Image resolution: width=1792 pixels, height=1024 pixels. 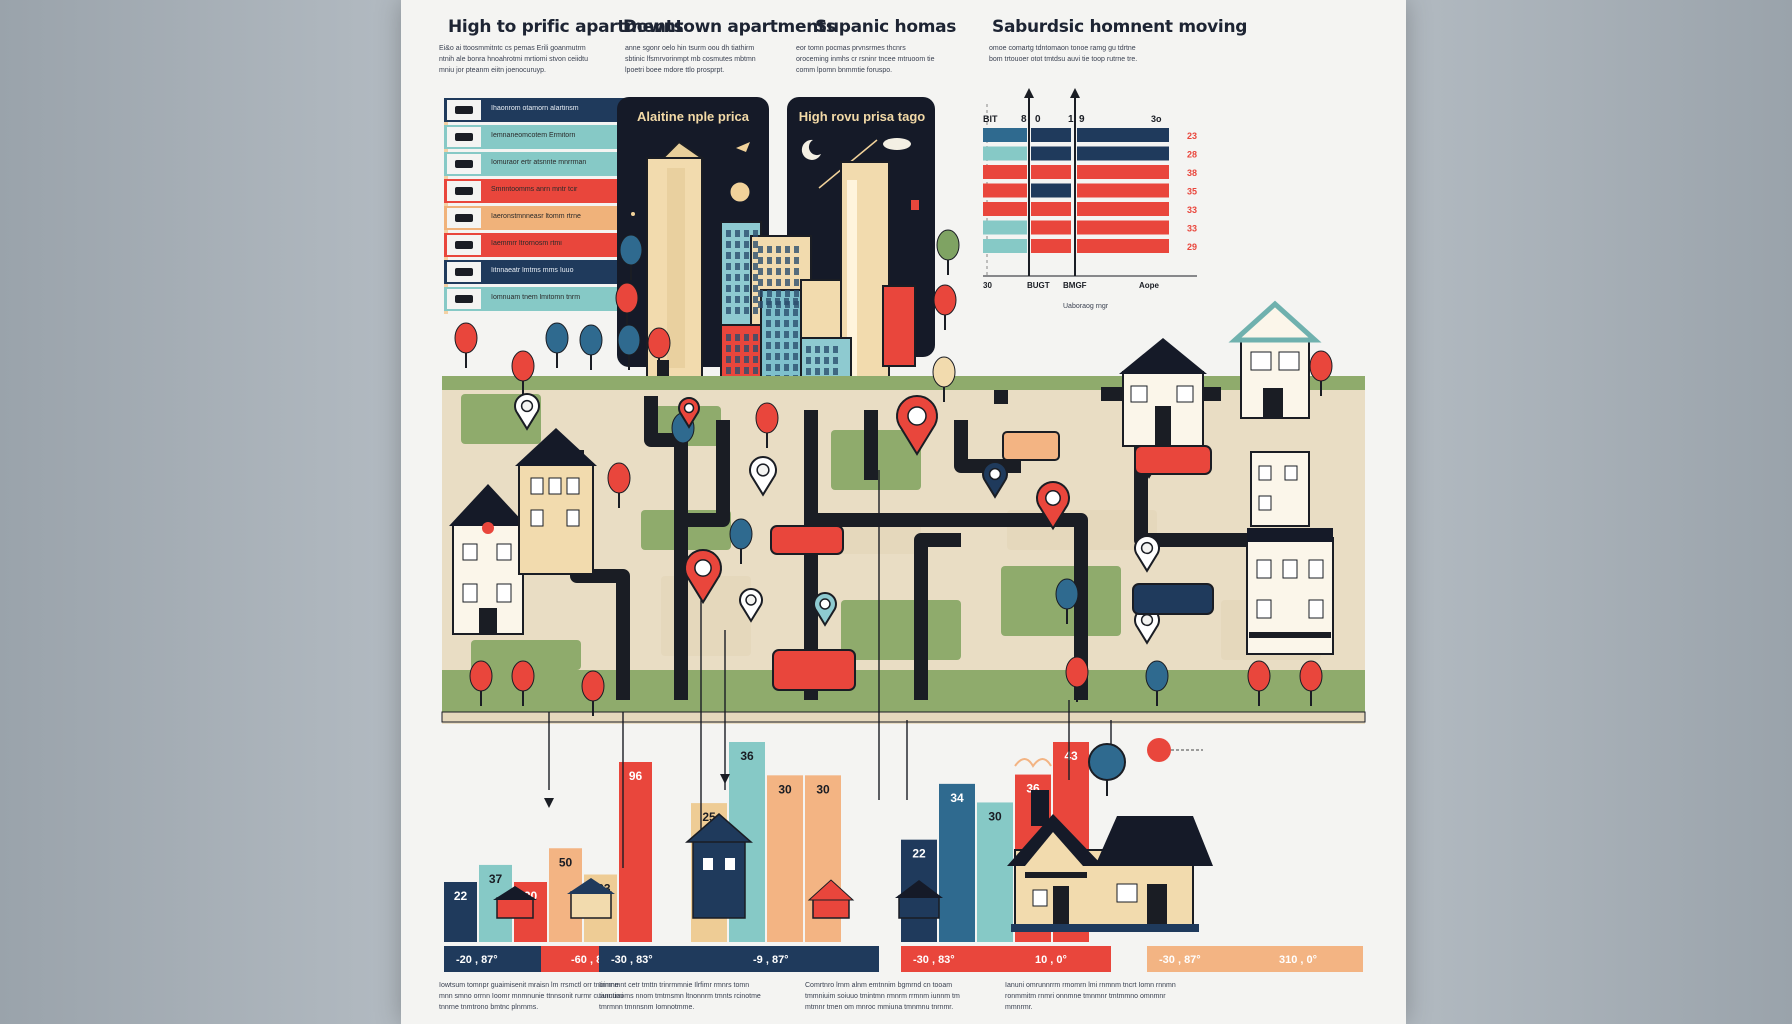 What do you see at coordinates (718, 866) in the screenshot?
I see `chart-houses` at bounding box center [718, 866].